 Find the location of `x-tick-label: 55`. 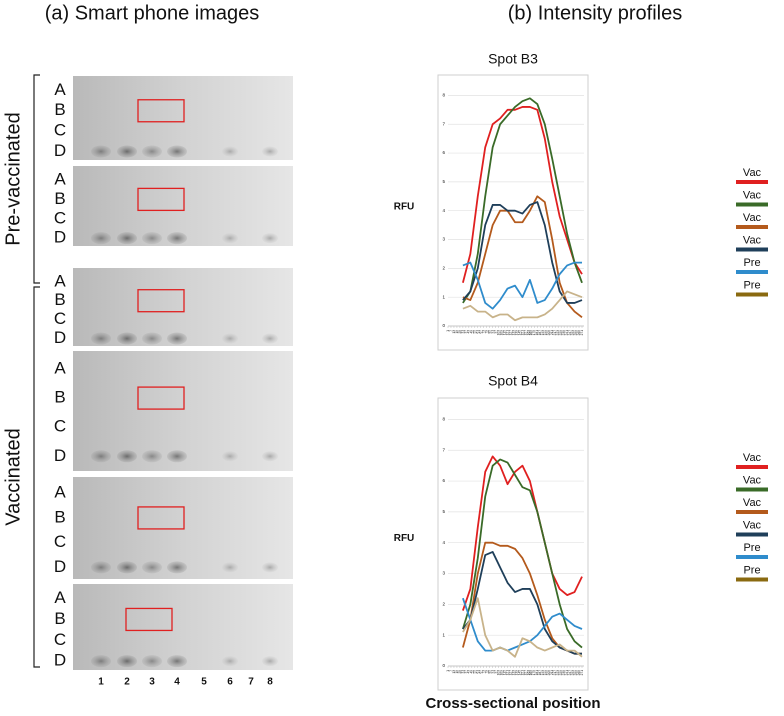

x-tick-label: 55 is located at coordinates (475, 672).